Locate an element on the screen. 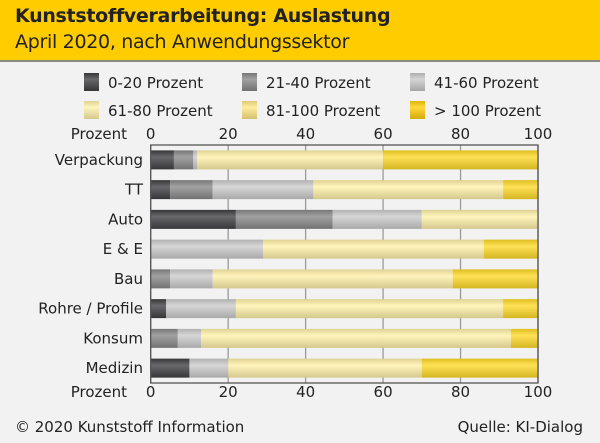 The image size is (600, 443). category-label: Medizin is located at coordinates (114, 368).